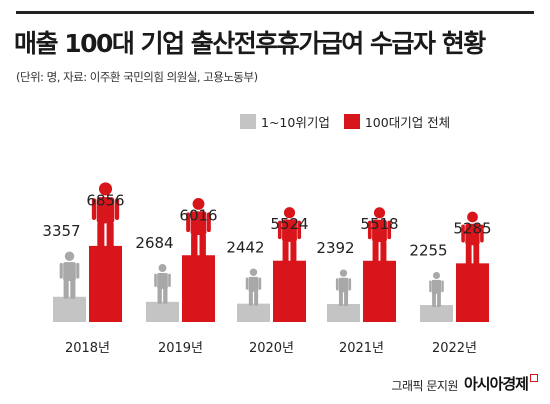 This screenshot has width=550, height=404. What do you see at coordinates (198, 215) in the screenshot?
I see `value-label-all-1: 6016` at bounding box center [198, 215].